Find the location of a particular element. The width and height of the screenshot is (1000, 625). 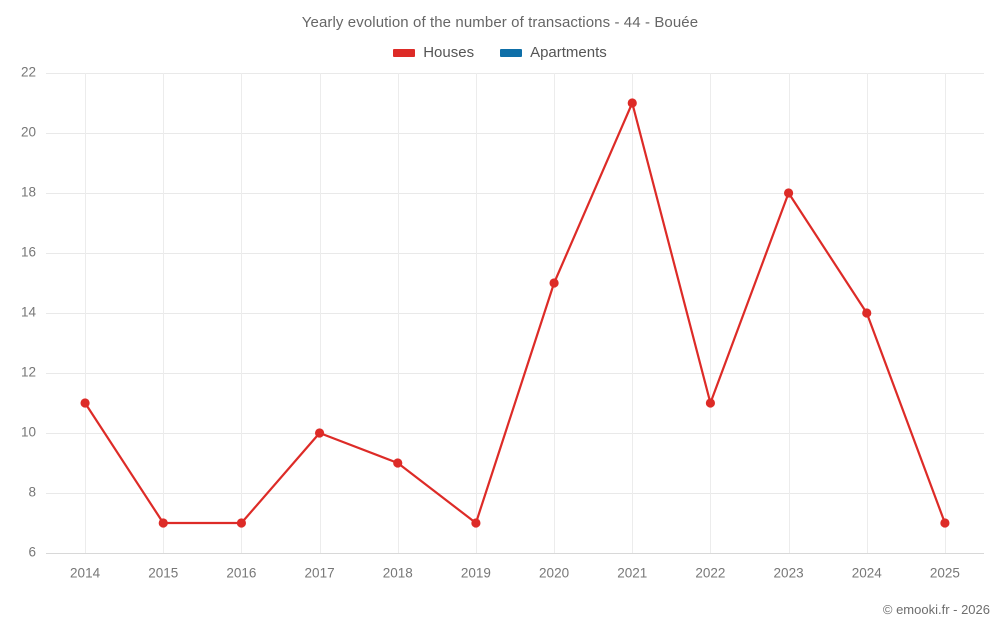

x-axis-tick-label: 2024 is located at coordinates (867, 573).